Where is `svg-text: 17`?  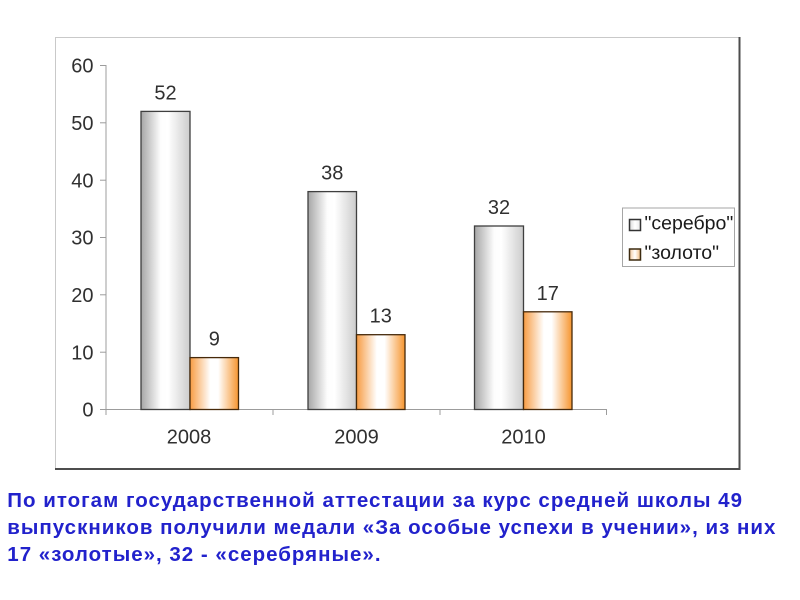 svg-text: 17 is located at coordinates (548, 294).